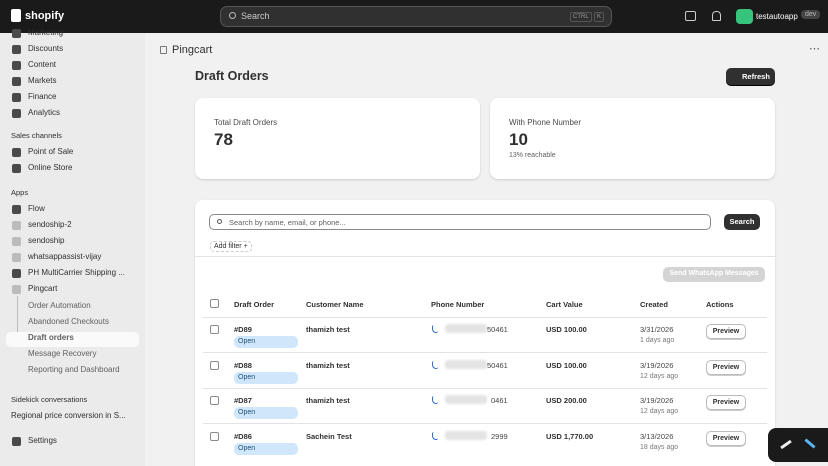  I want to click on created-date: 3/13/2026, so click(657, 436).